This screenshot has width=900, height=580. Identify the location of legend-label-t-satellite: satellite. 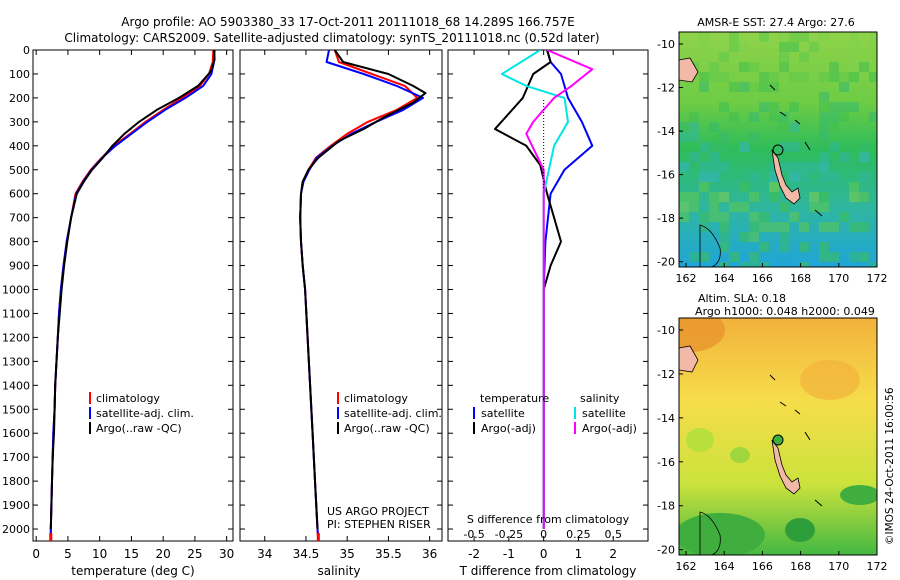
(503, 413).